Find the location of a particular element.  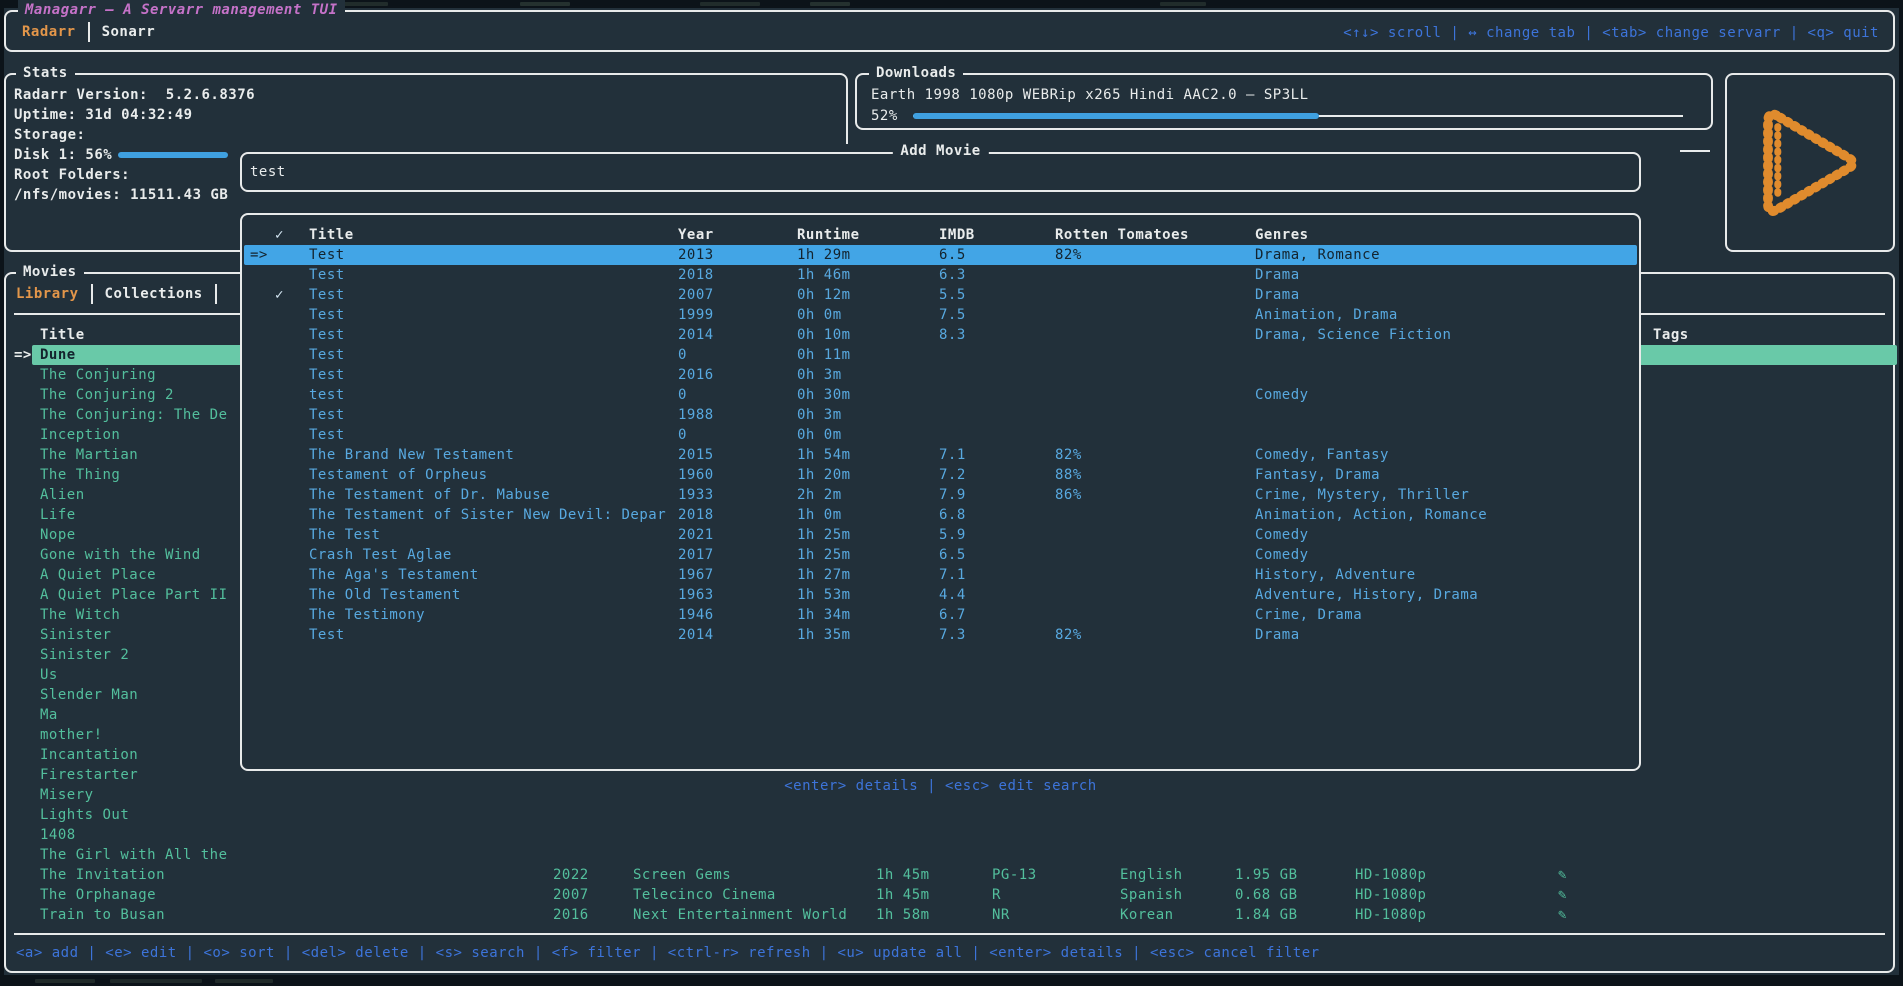

movie-title: The Witch is located at coordinates (80, 615).